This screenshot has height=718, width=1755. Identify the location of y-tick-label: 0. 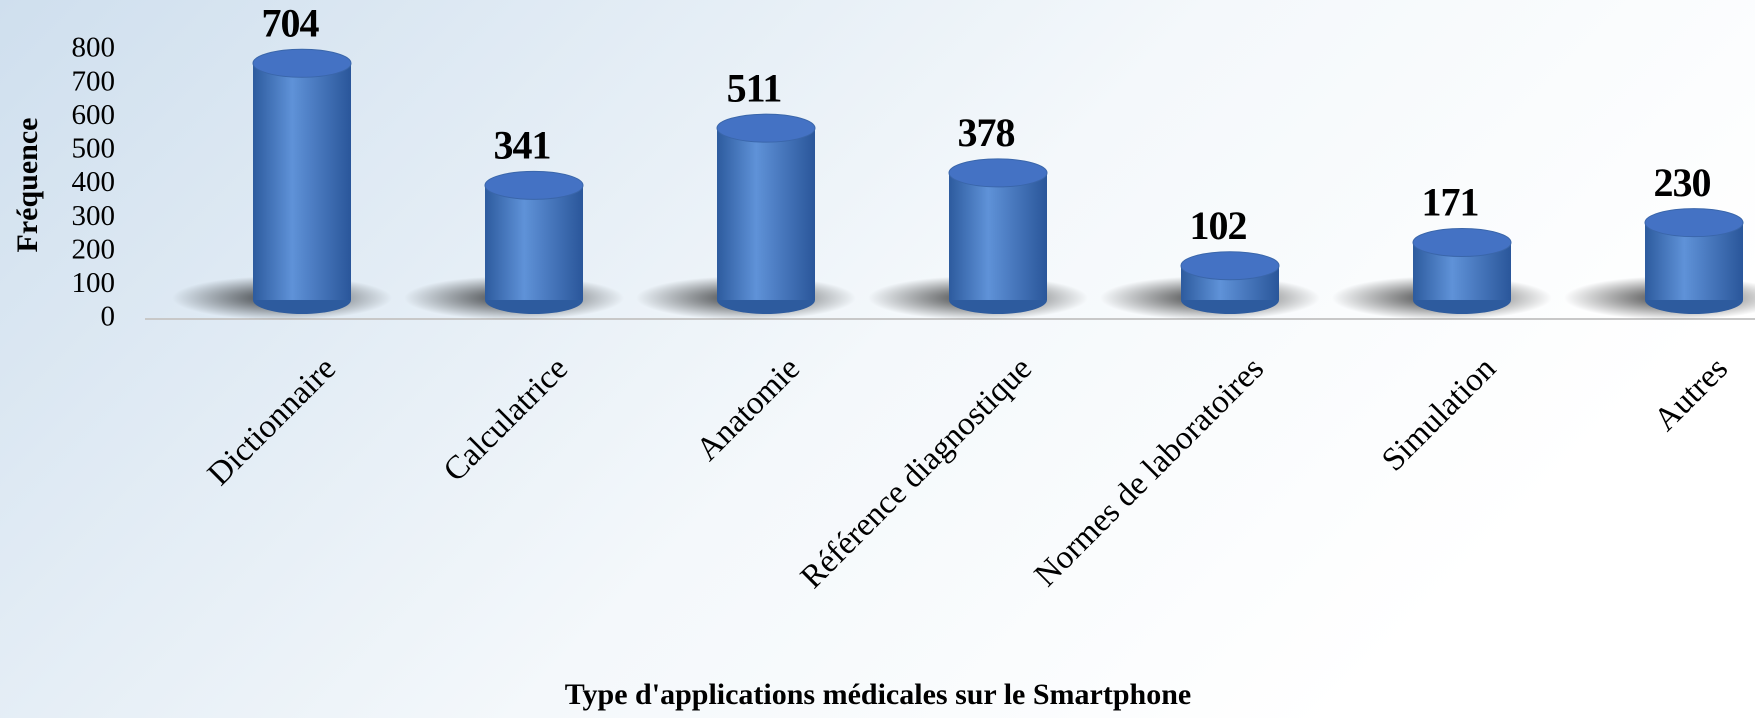
(108, 317).